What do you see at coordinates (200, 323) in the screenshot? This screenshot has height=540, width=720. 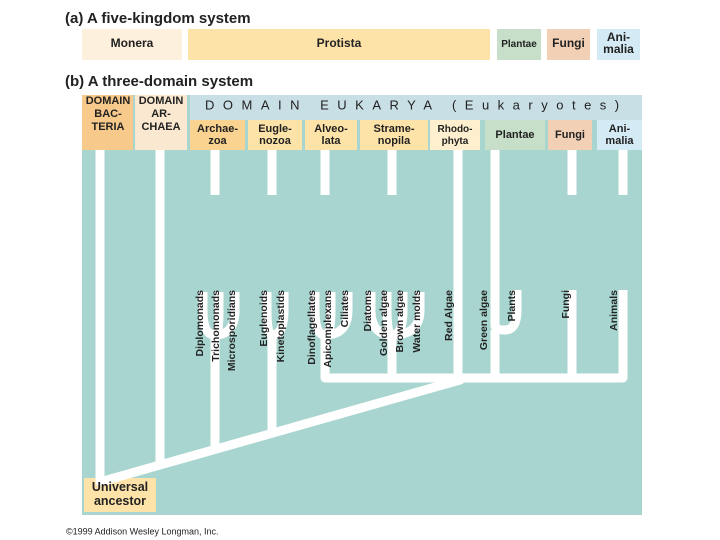 I see `leaf-label: Diplomonads` at bounding box center [200, 323].